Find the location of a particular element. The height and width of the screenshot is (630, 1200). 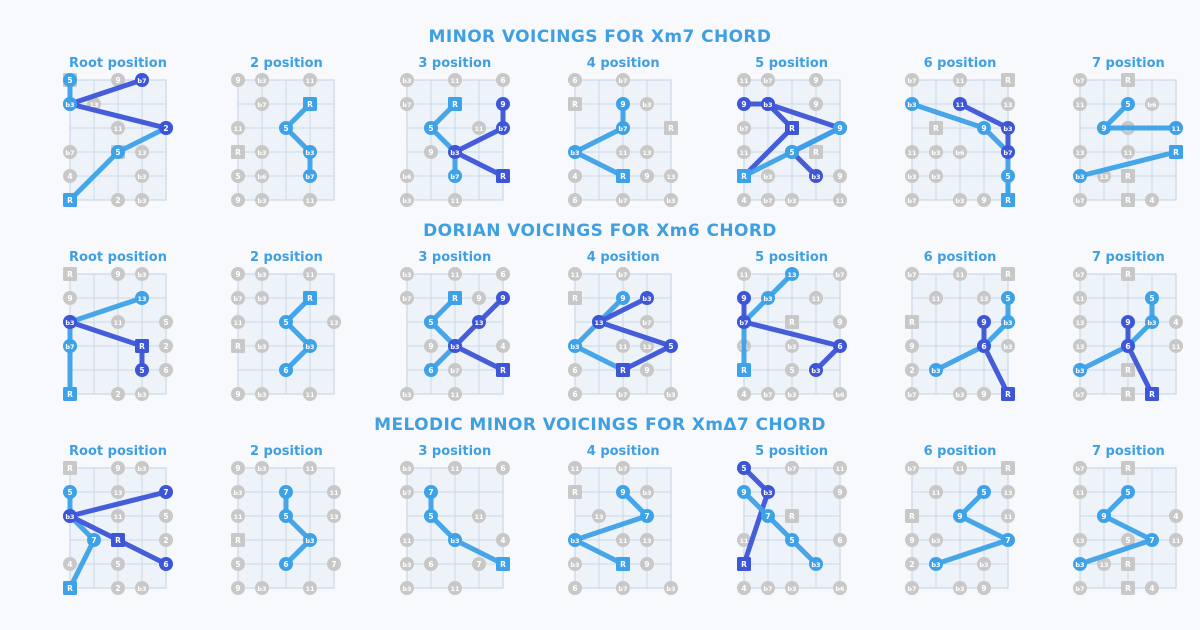

svg-text: 4 is located at coordinates (1176, 322).